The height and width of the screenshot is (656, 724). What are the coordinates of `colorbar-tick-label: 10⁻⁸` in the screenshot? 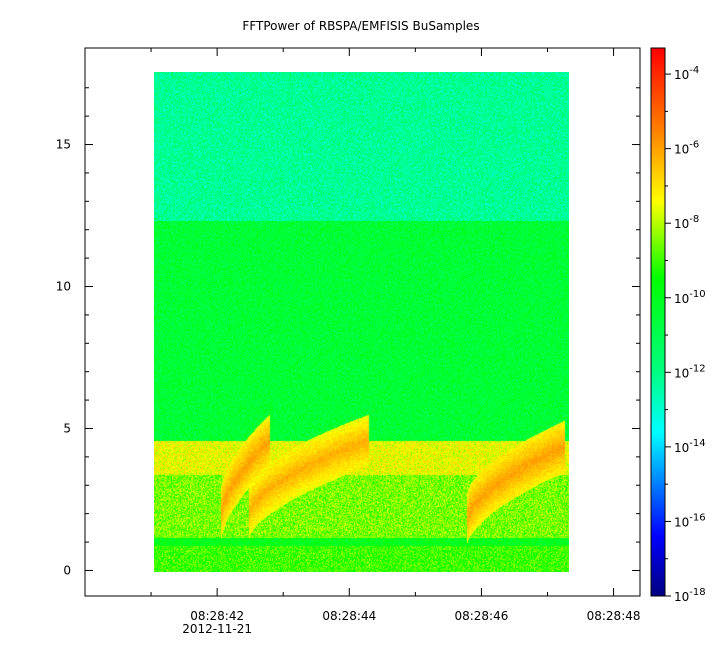 It's located at (686, 222).